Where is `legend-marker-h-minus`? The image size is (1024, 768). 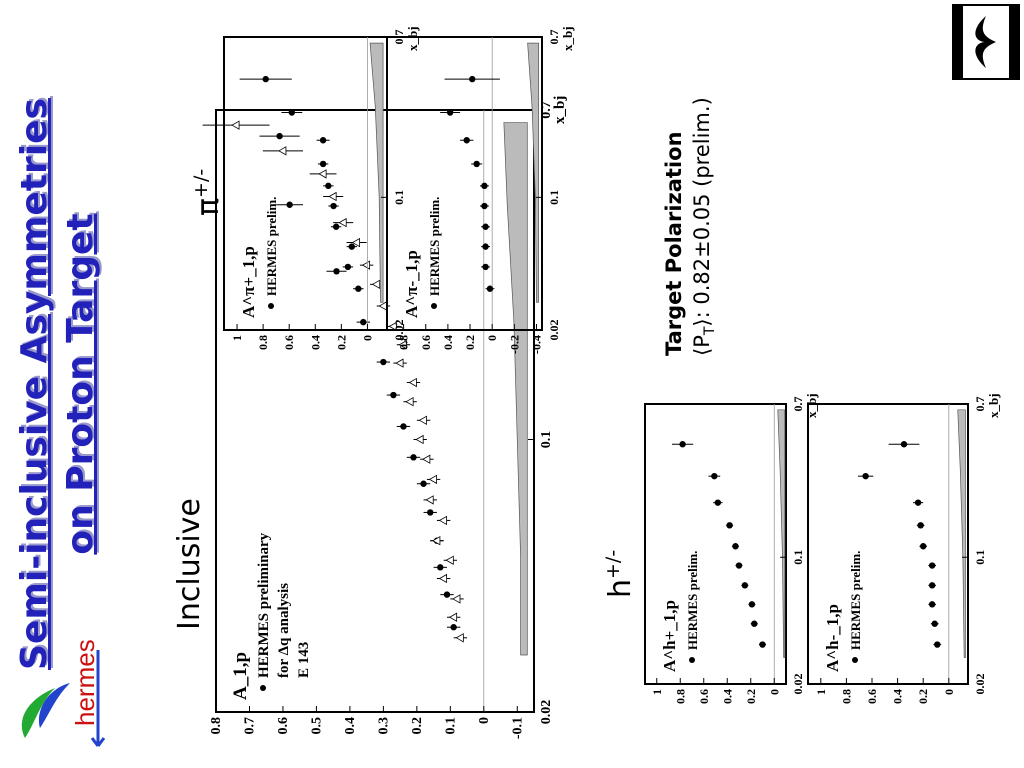
legend-marker-h-minus is located at coordinates (855, 660).